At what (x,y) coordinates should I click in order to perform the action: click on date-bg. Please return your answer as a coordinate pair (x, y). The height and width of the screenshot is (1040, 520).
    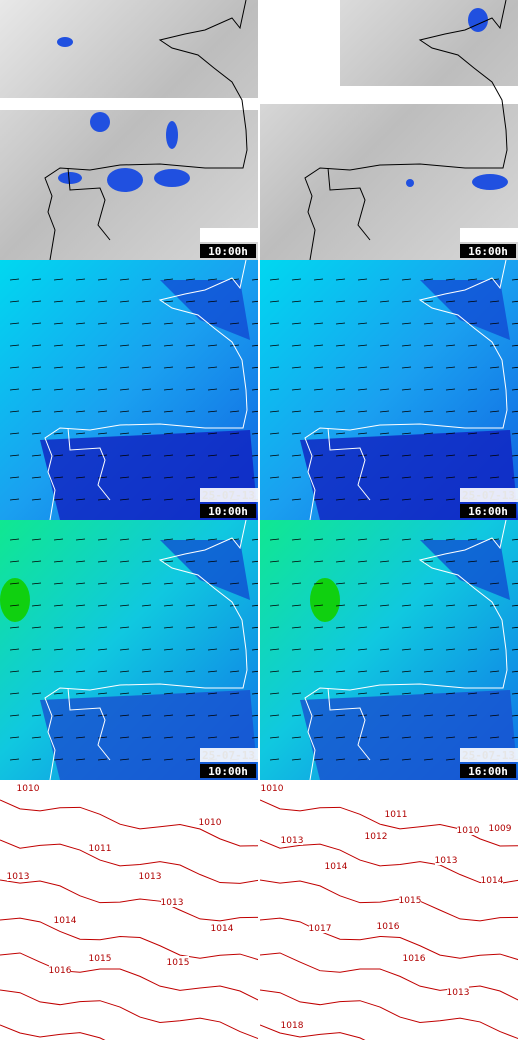
    Looking at the image, I should click on (230, 235).